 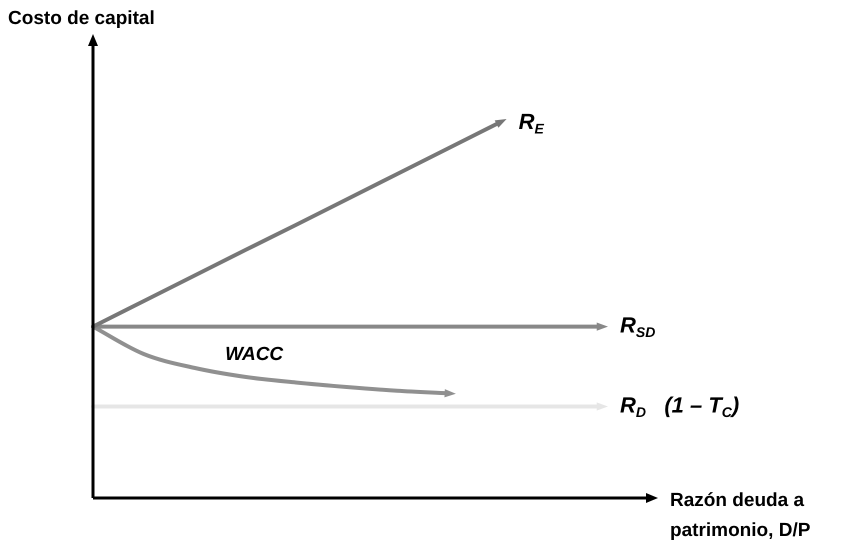 I want to click on series-label: WACC, so click(x=254, y=355).